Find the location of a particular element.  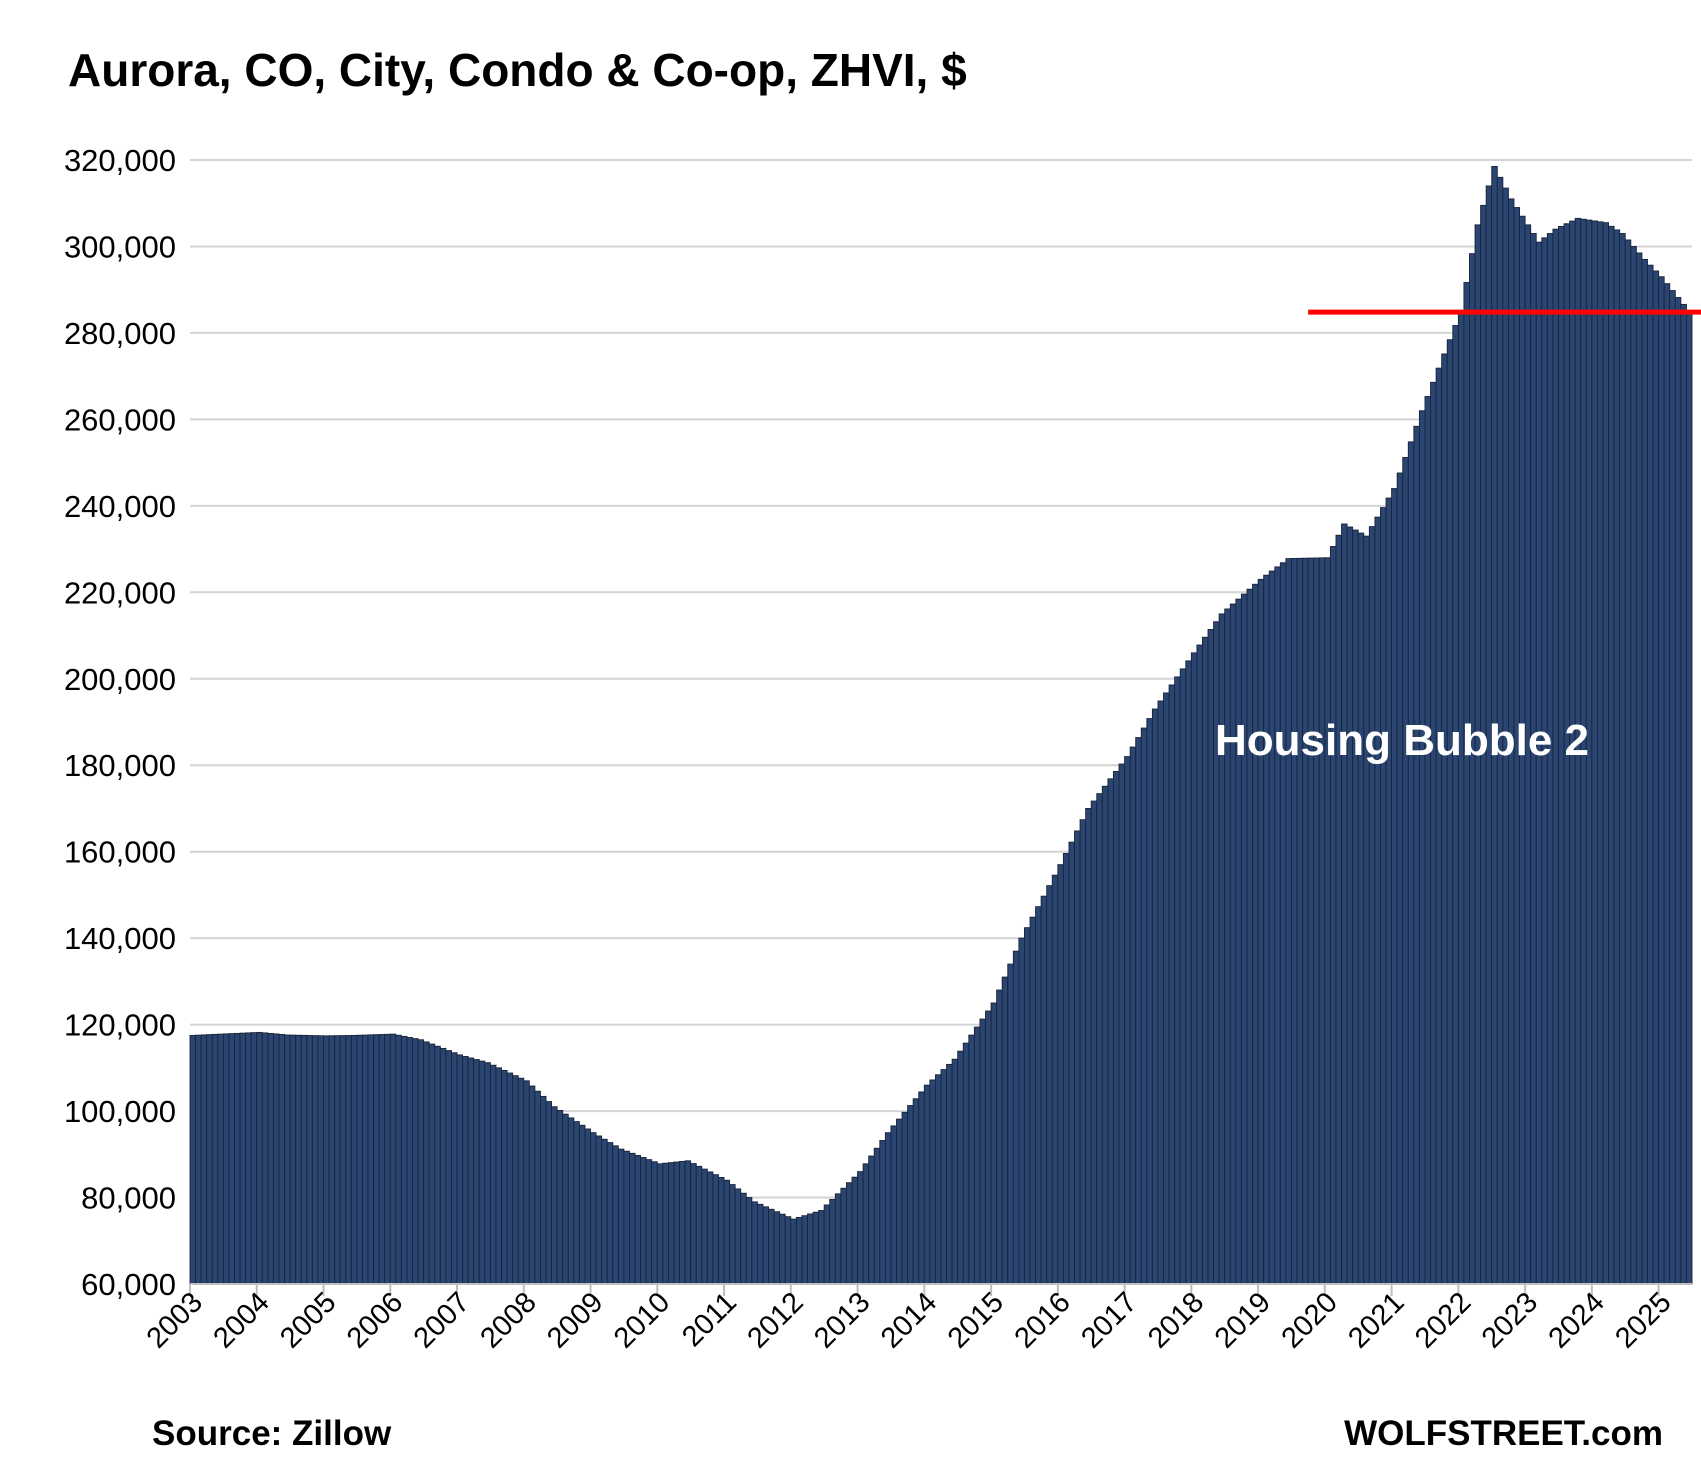

y-tick-label: 180,000 is located at coordinates (120, 765).